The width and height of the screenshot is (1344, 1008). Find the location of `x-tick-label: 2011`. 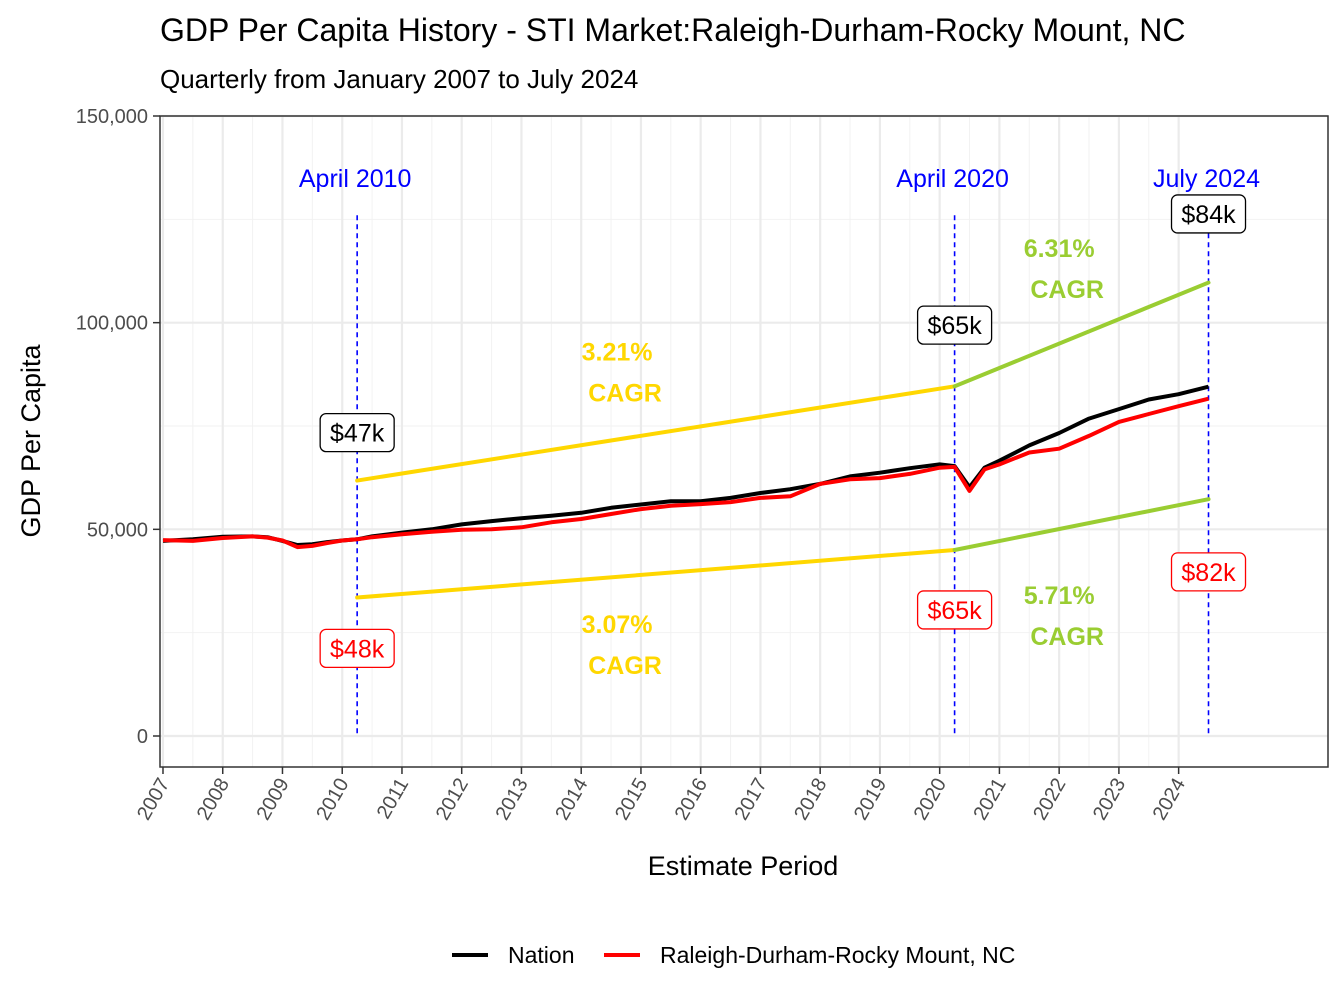

x-tick-label: 2011 is located at coordinates (393, 799).